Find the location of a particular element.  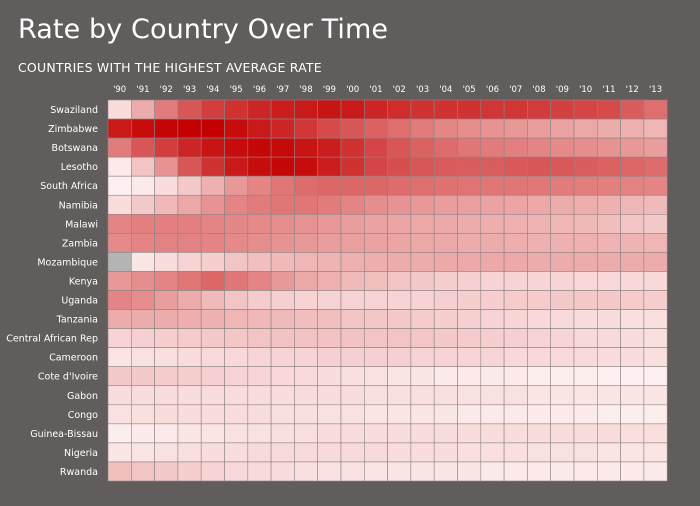

x-tick-label: '08 is located at coordinates (538, 90).